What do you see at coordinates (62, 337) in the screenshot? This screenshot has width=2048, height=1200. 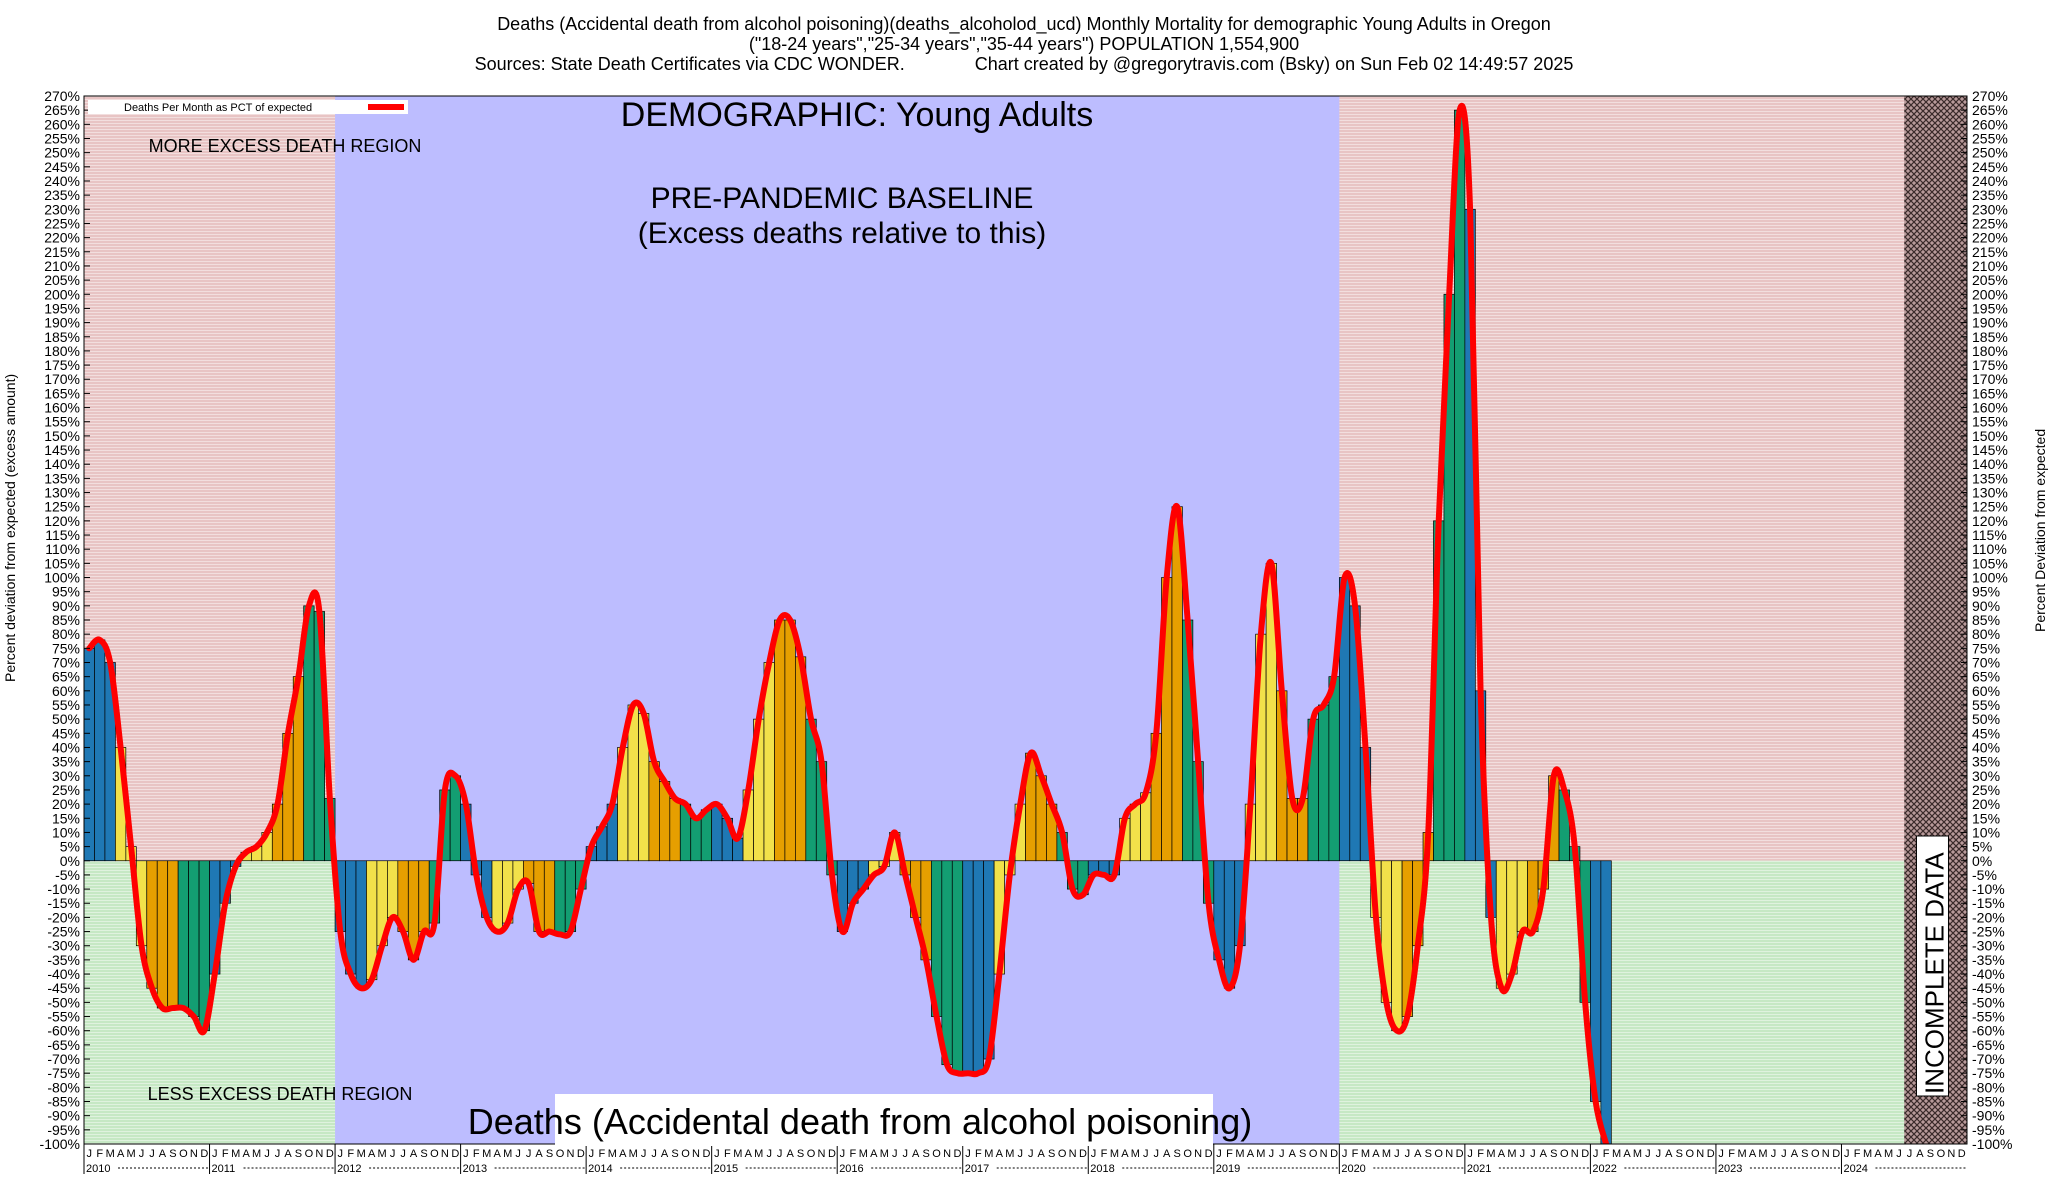 I see `y-tick-label-left: 185%` at bounding box center [62, 337].